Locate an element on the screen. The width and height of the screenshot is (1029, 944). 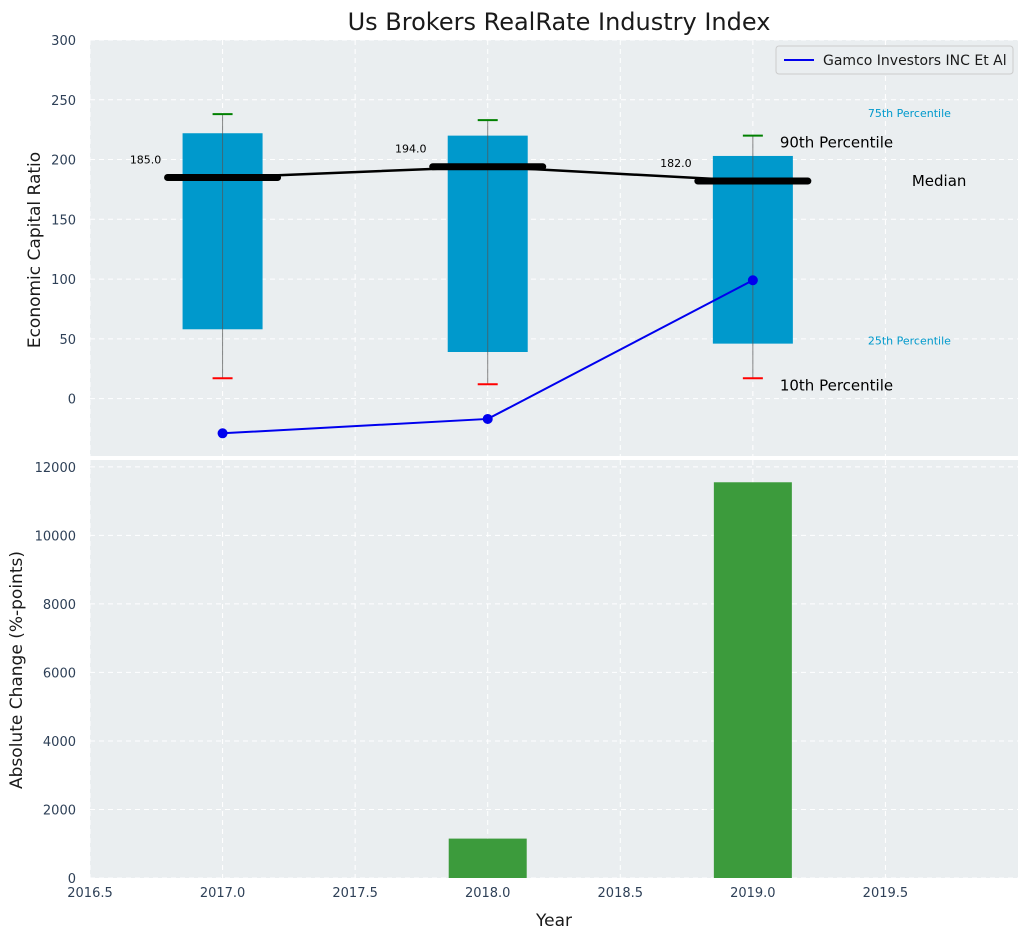
legend-label: Gamco Investors INC Et Al is located at coordinates (915, 61).